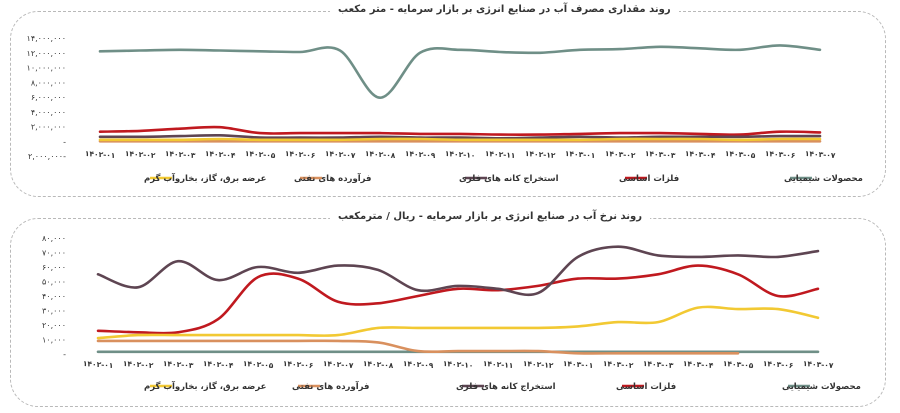 The width and height of the screenshot is (900, 413). Describe the element at coordinates (48, 127) in the screenshot. I see `y-tick-label: ۲,۰۰۰,۰۰۰` at that location.